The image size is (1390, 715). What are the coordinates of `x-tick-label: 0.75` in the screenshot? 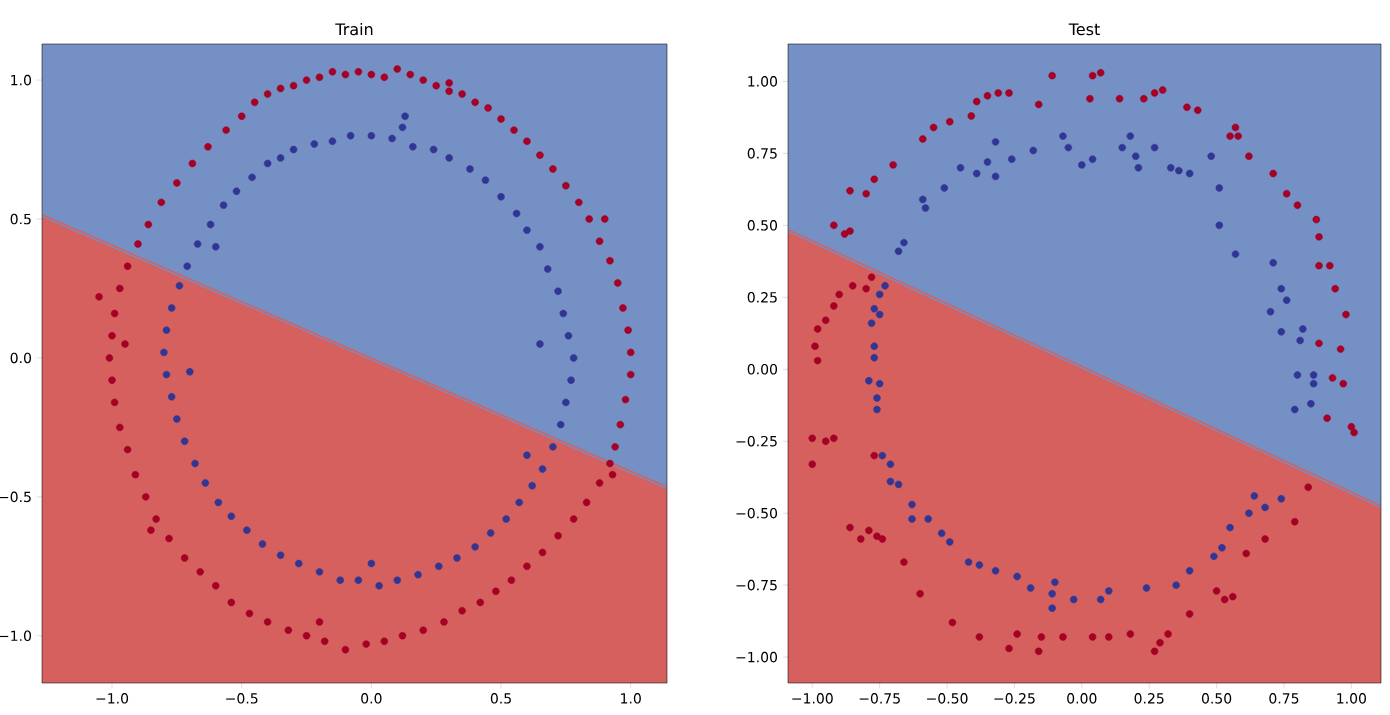 It's located at (1284, 698).